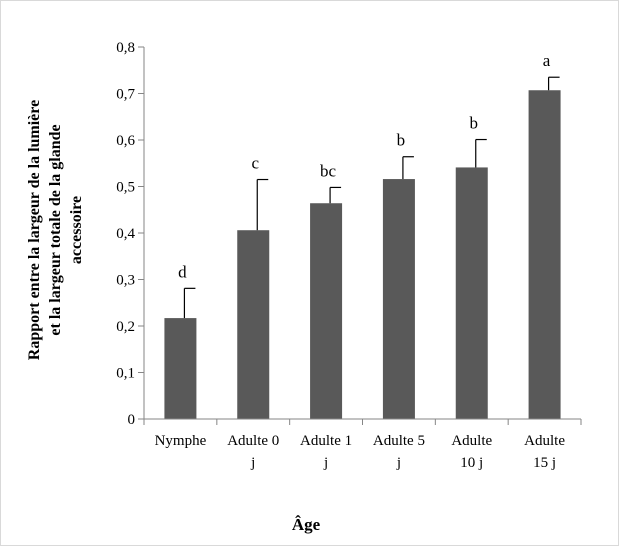 Image resolution: width=619 pixels, height=546 pixels. Describe the element at coordinates (544, 452) in the screenshot. I see `x-tick-label: Adulte 15 j` at that location.